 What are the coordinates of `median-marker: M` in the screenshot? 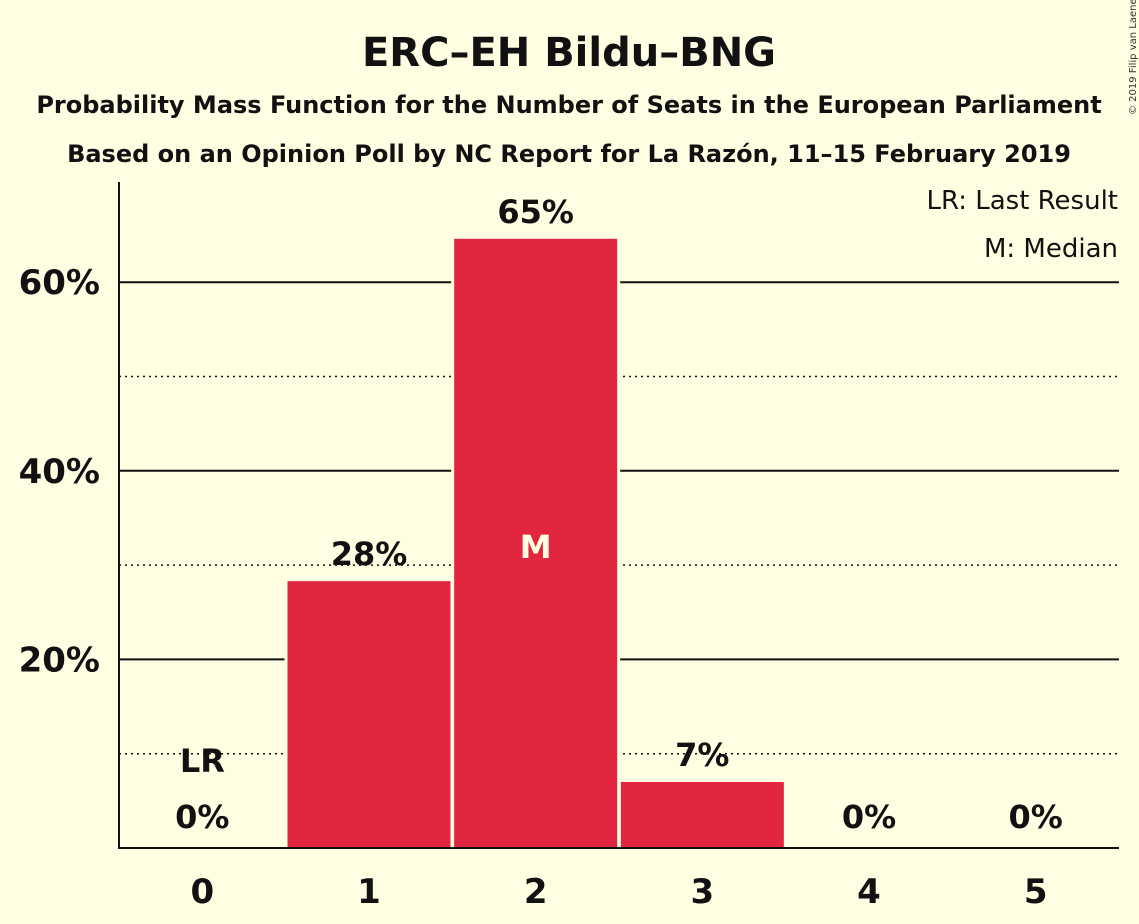 It's located at (536, 547).